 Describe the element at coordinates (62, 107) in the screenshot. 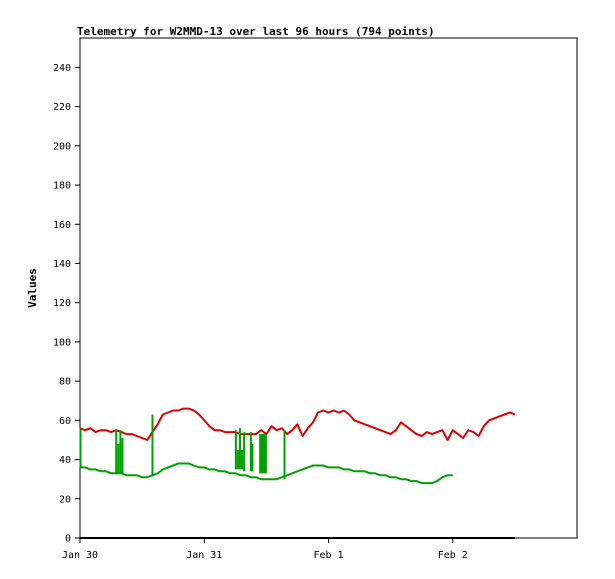

I see `y-tick-label: 220` at that location.